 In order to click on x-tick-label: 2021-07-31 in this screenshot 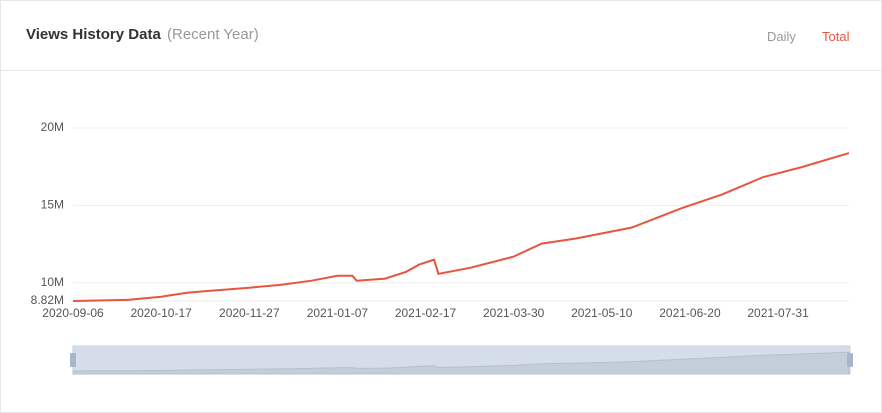, I will do `click(778, 313)`.